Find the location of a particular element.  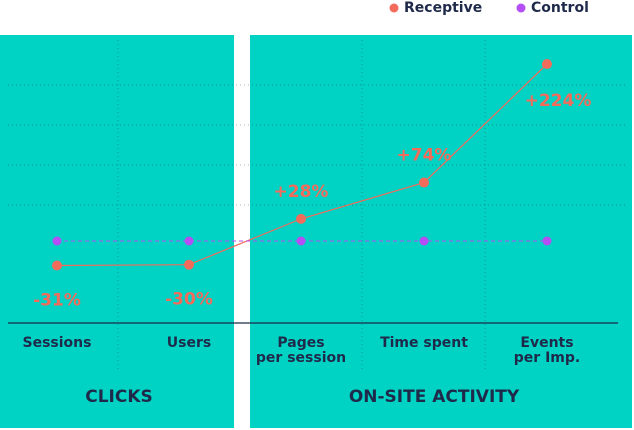

value-label: +28% is located at coordinates (301, 192).